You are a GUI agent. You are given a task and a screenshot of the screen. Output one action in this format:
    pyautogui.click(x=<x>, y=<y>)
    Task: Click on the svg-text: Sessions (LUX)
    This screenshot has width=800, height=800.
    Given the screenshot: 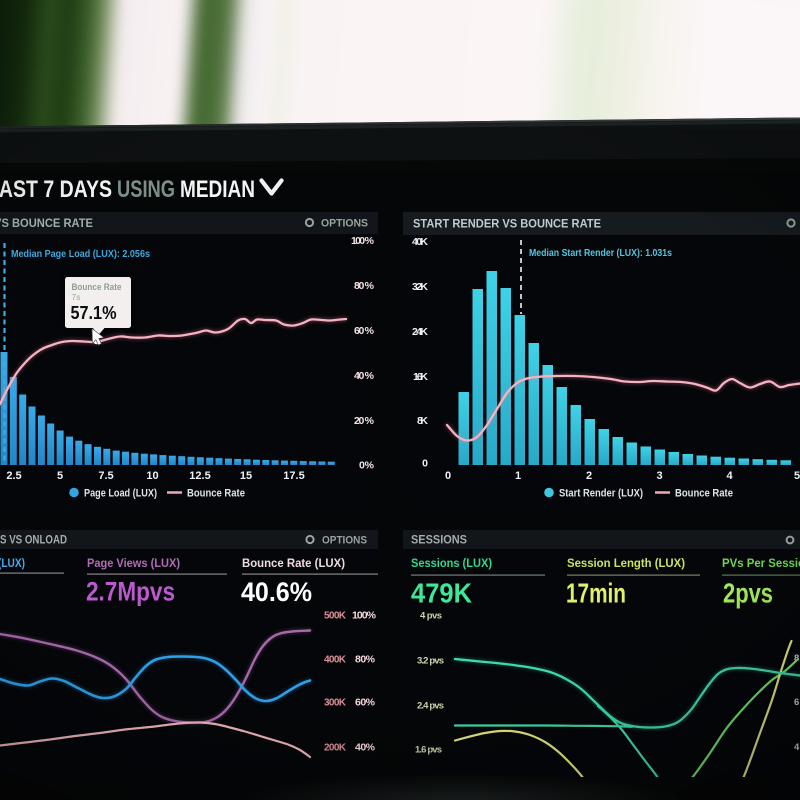 What is the action you would take?
    pyautogui.click(x=451, y=564)
    